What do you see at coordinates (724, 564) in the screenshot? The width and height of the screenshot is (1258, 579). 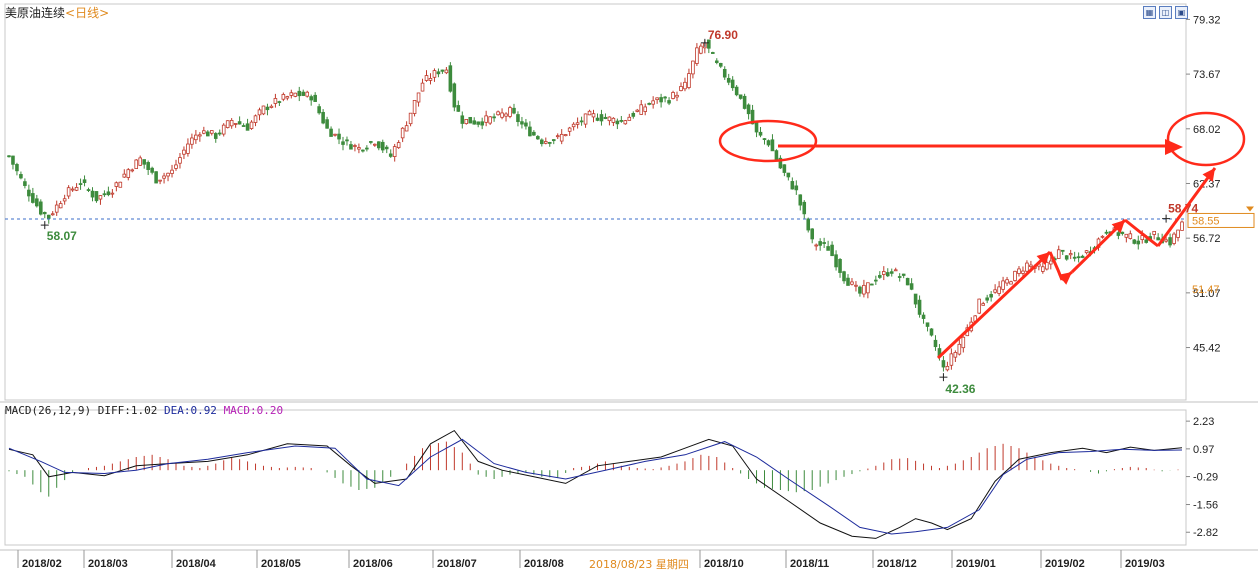 I see `x-tick-label: 2018/10` at bounding box center [724, 564].